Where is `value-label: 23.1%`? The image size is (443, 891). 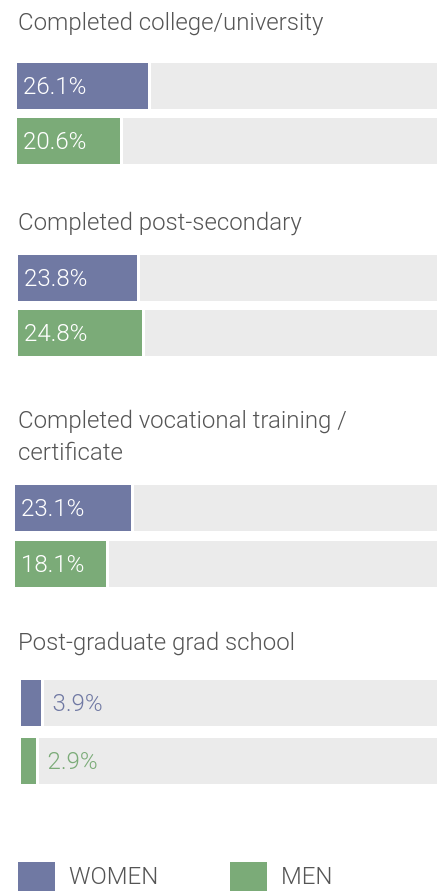
value-label: 23.1% is located at coordinates (53, 508).